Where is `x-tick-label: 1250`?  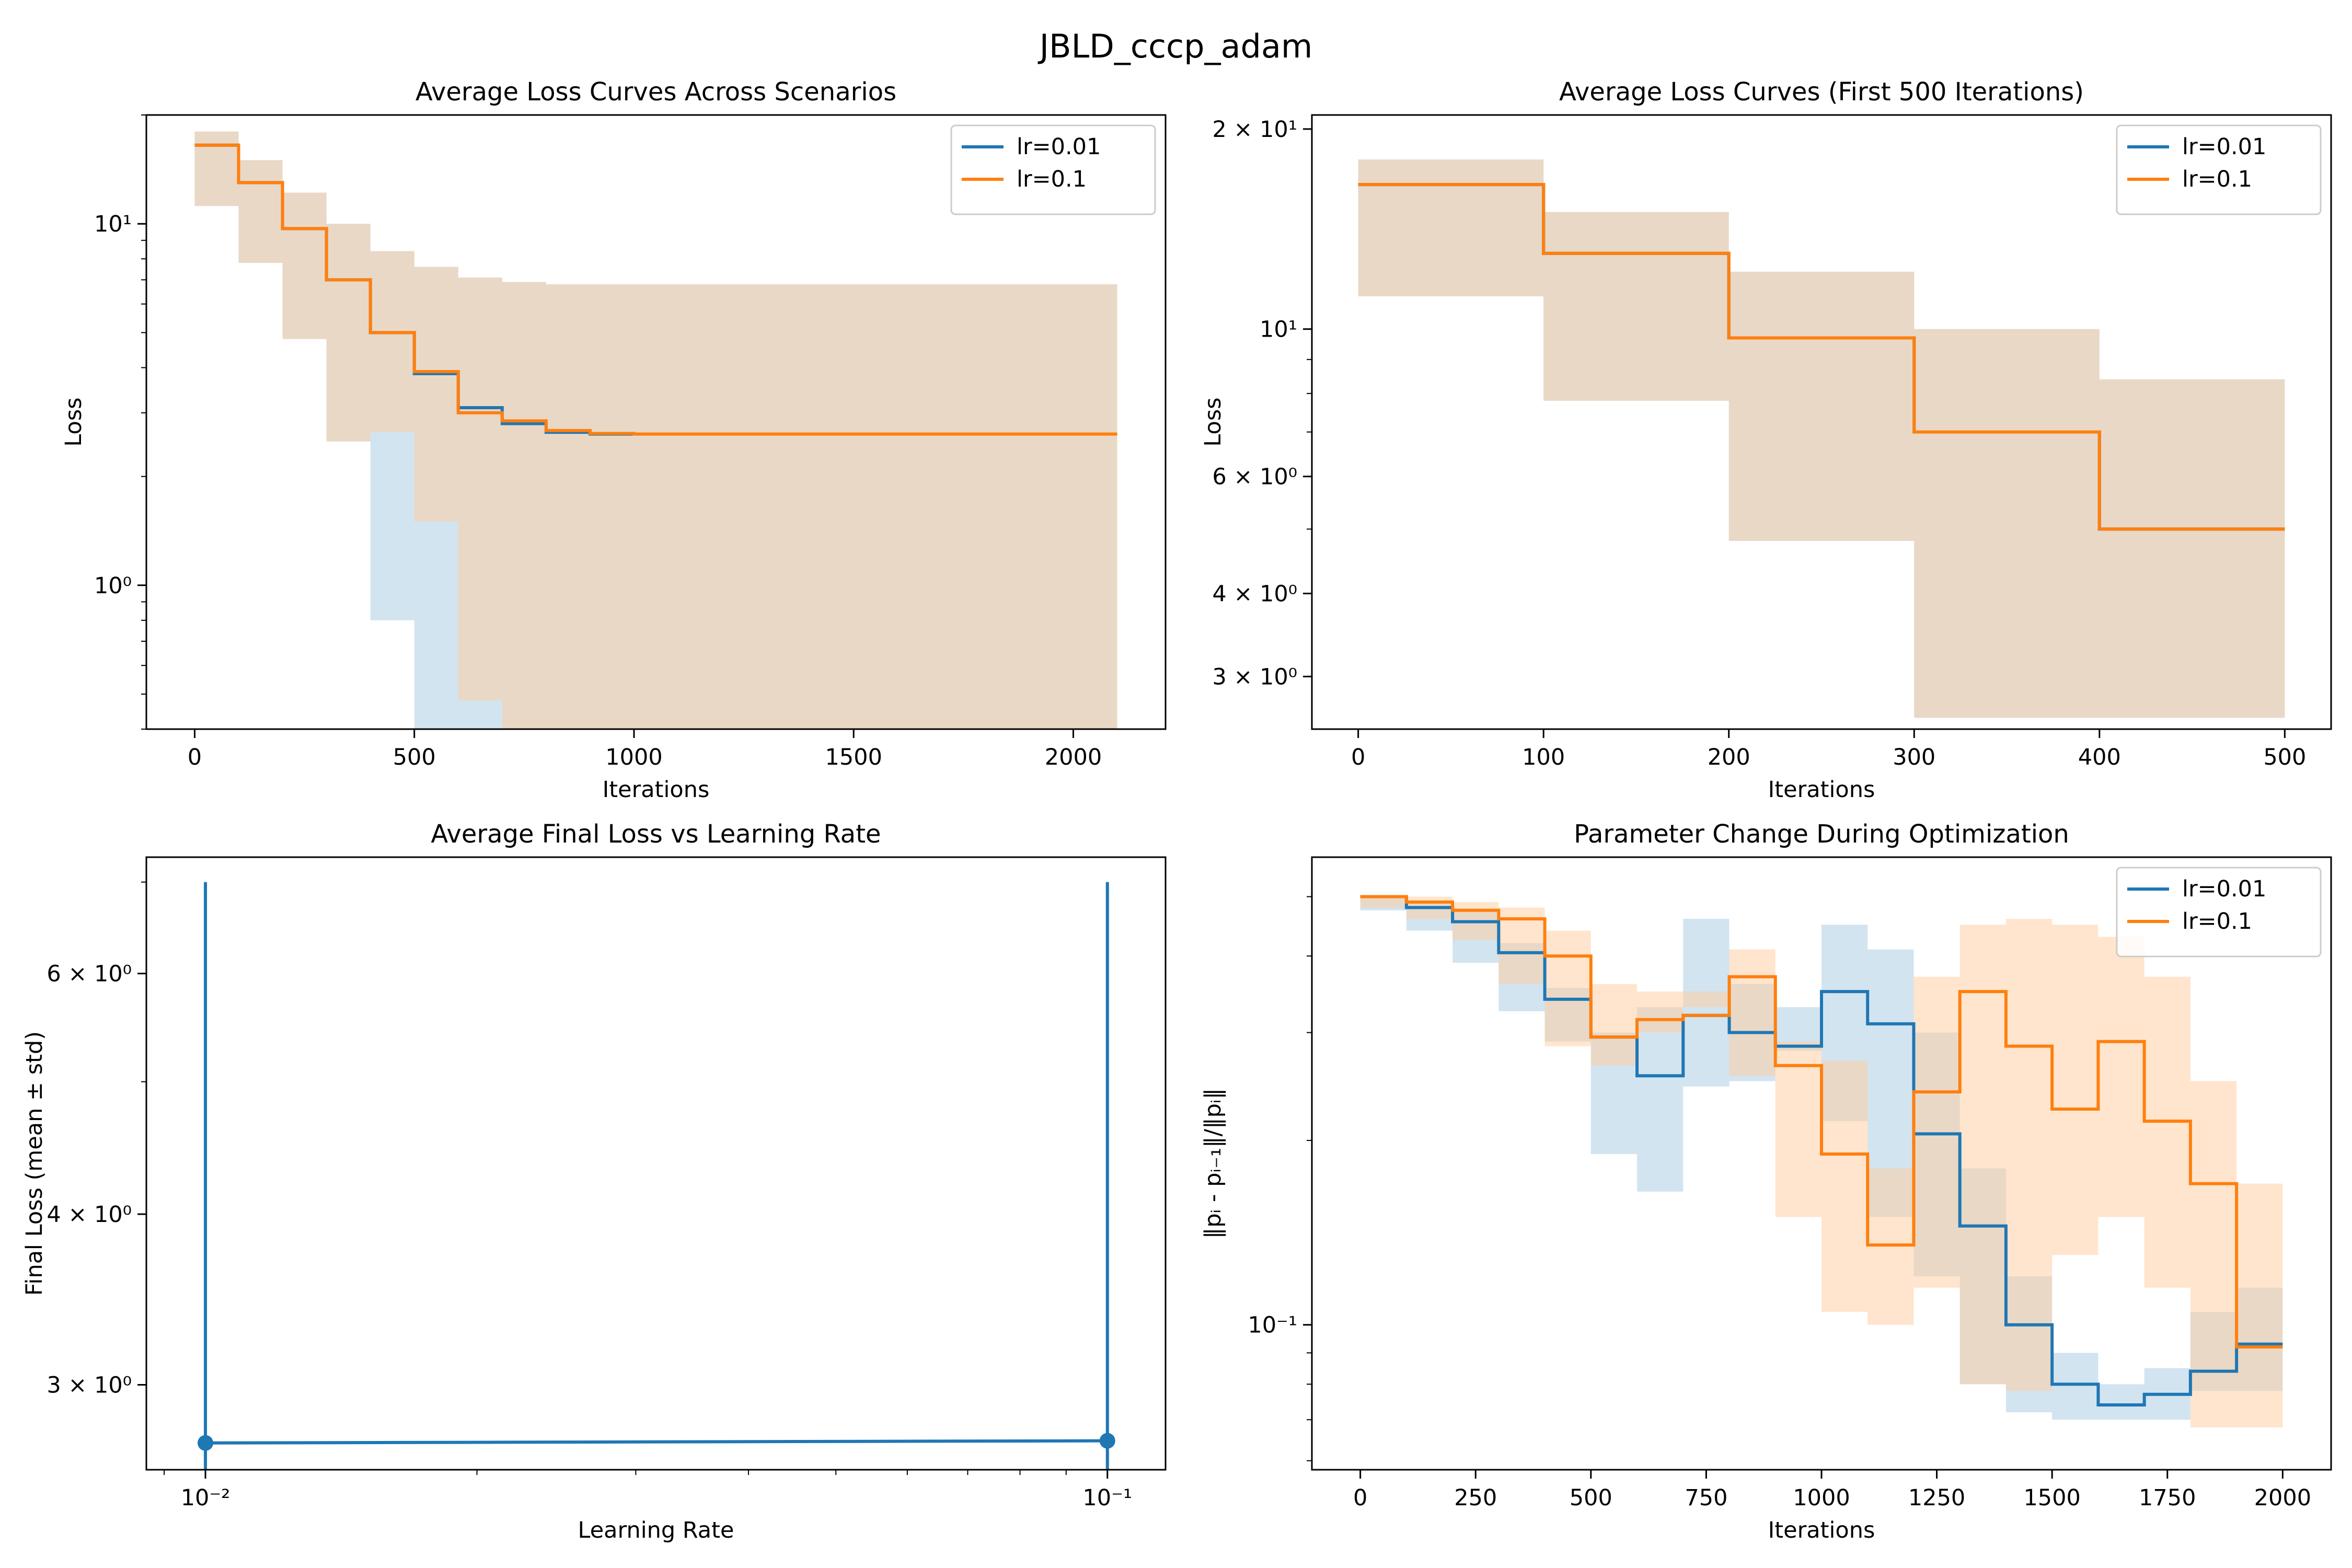 x-tick-label: 1250 is located at coordinates (1936, 1498).